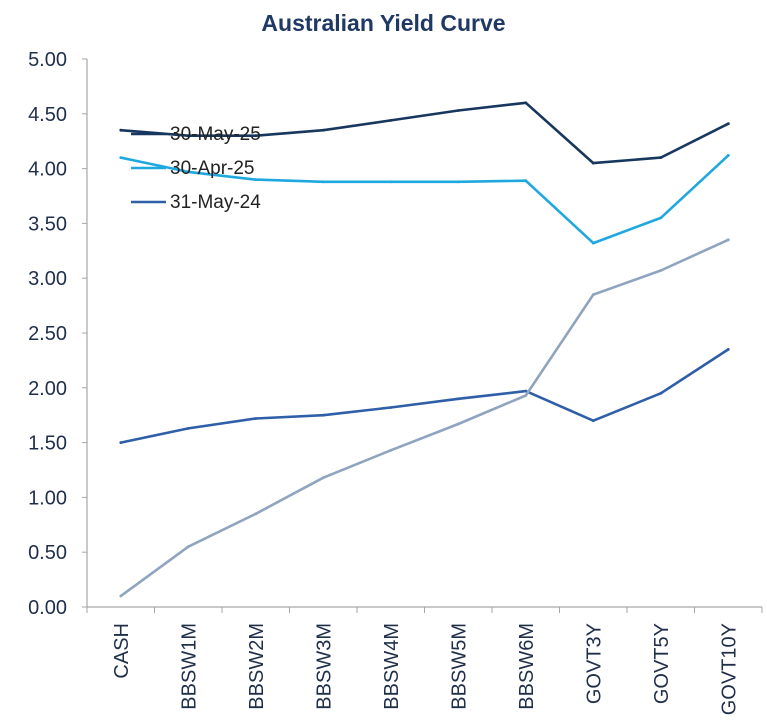 The width and height of the screenshot is (767, 722). I want to click on x-tick-label: CASH, so click(122, 651).